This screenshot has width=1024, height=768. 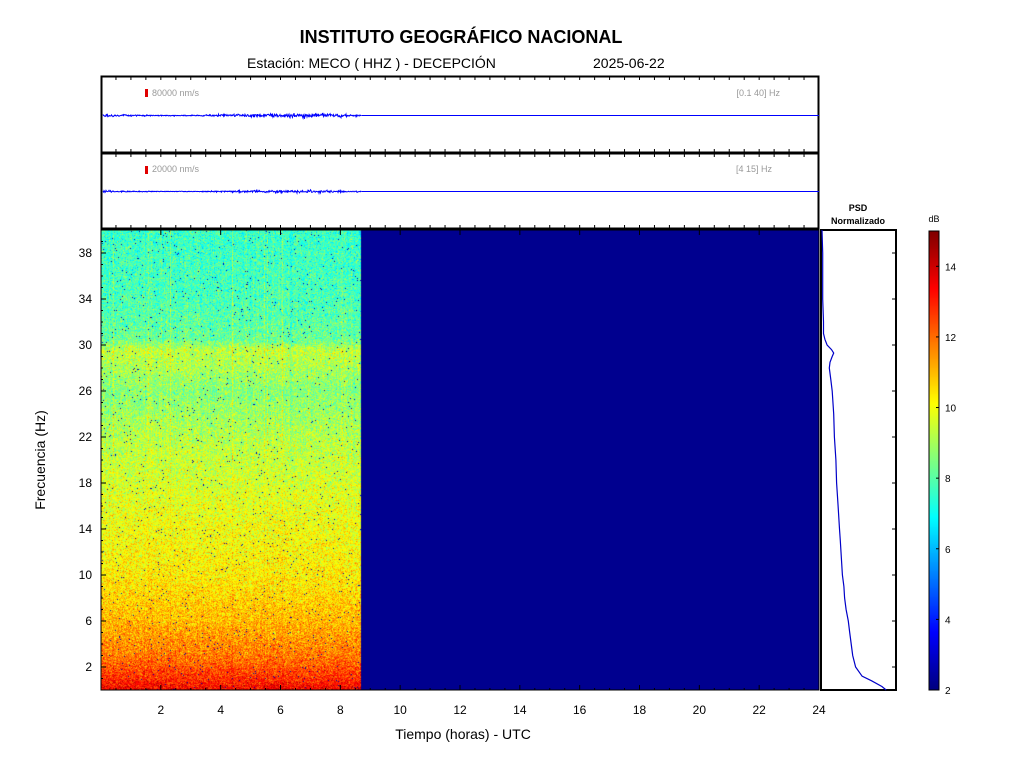 What do you see at coordinates (86, 345) in the screenshot?
I see `y-tick-label: 30` at bounding box center [86, 345].